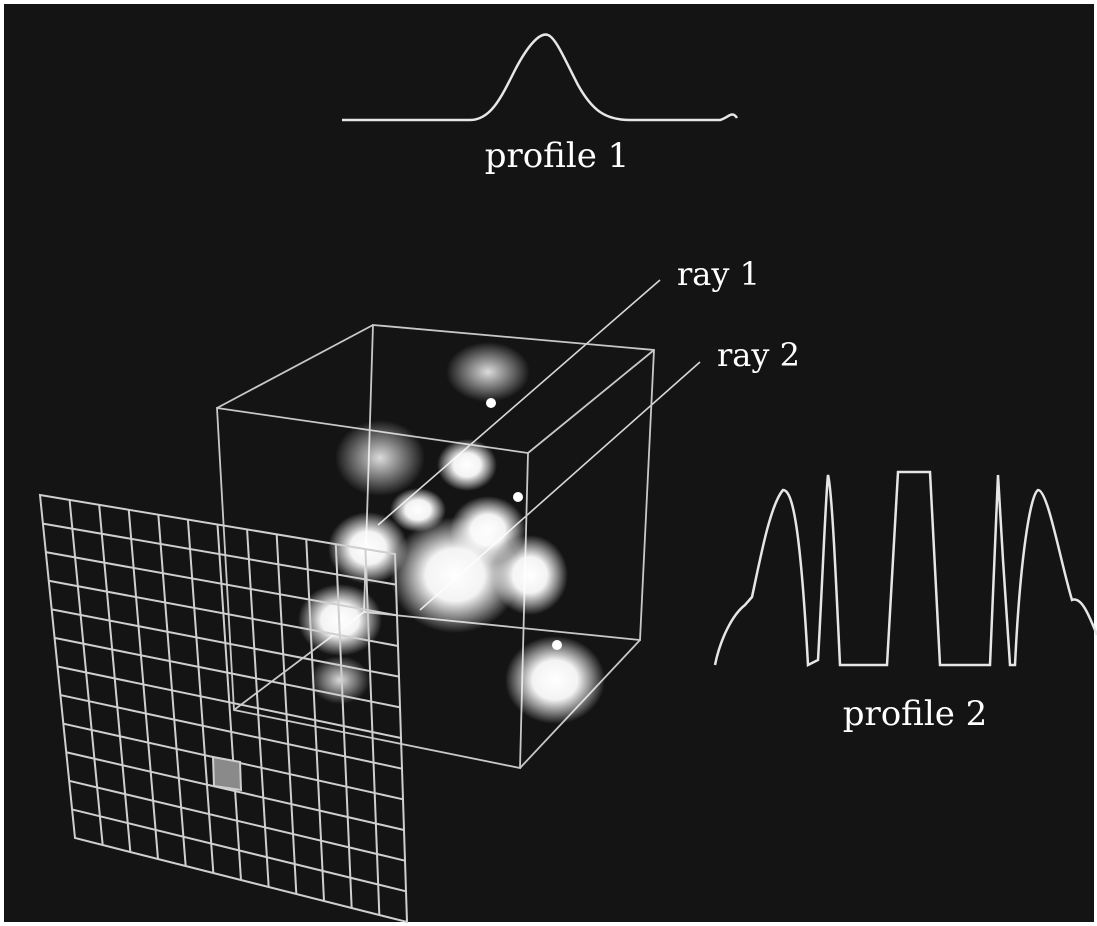 This screenshot has height=926, width=1097. Describe the element at coordinates (540, 77) in the screenshot. I see `profile-1-curve` at that location.